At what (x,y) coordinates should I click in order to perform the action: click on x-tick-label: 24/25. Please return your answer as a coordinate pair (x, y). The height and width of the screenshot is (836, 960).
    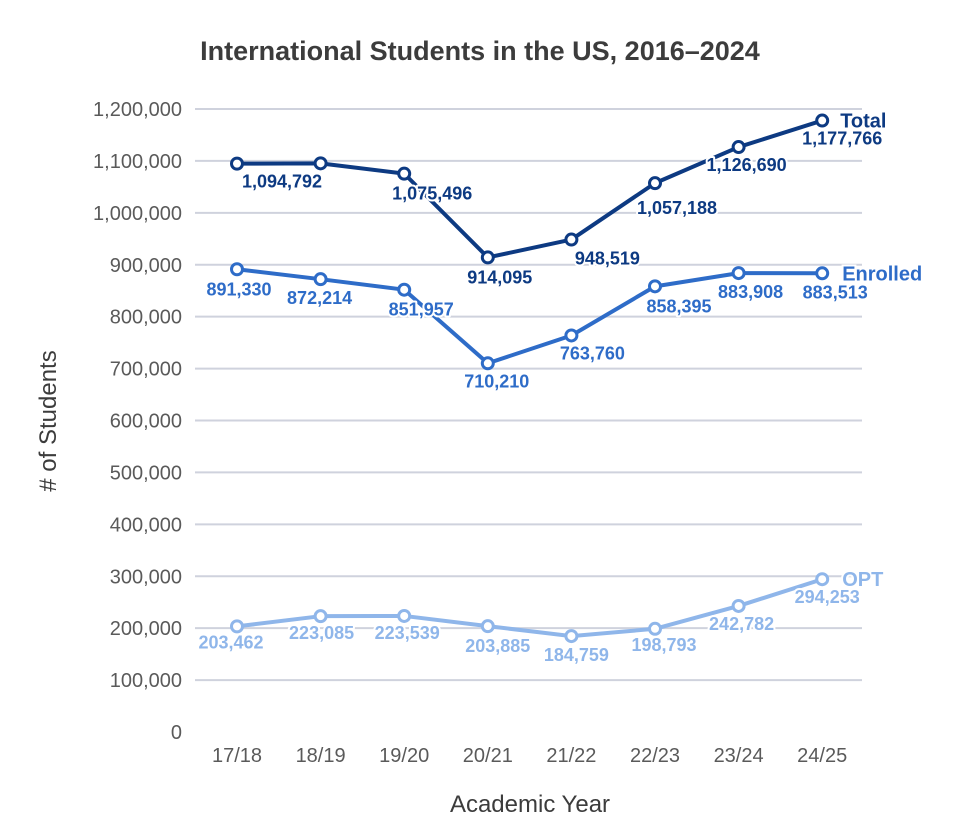
    Looking at the image, I should click on (822, 756).